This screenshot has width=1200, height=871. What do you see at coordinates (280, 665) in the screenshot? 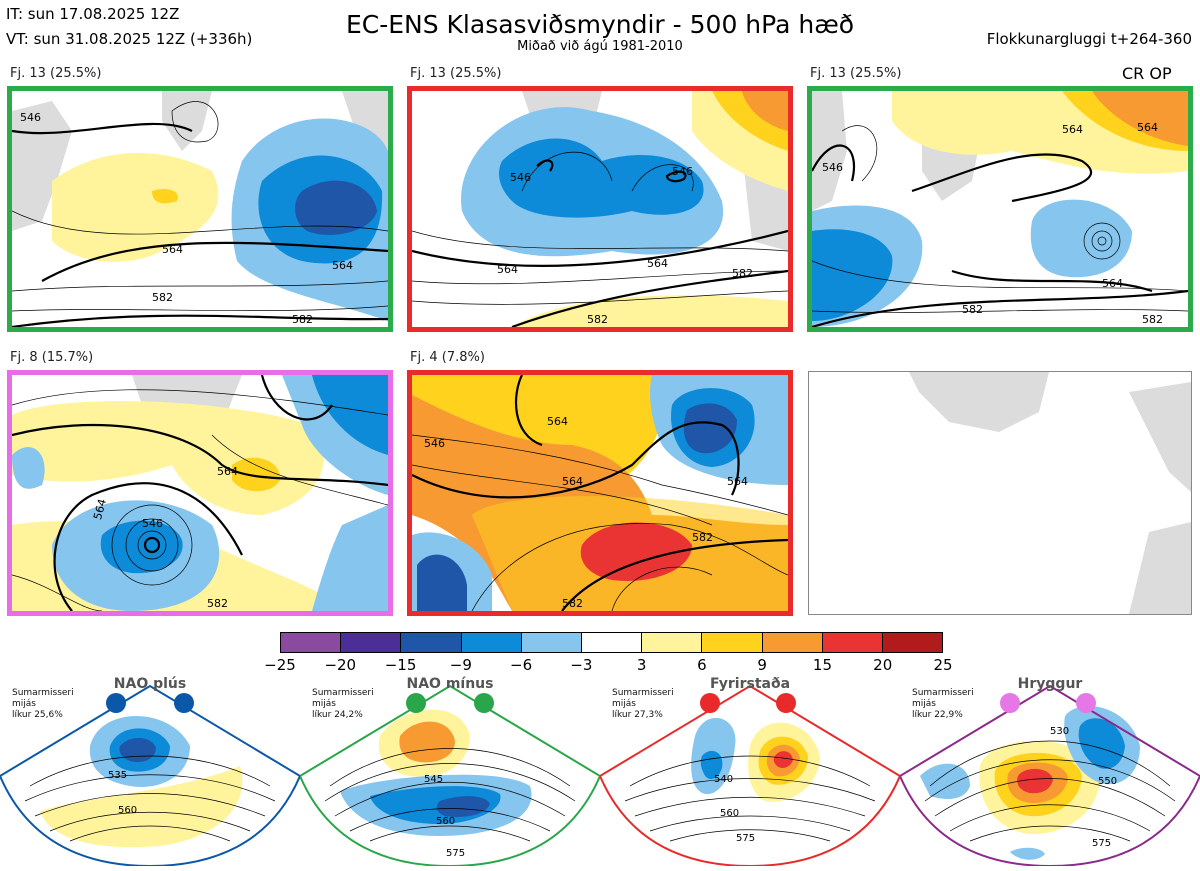
I see `colorbar-tick-label: −25` at bounding box center [280, 665].